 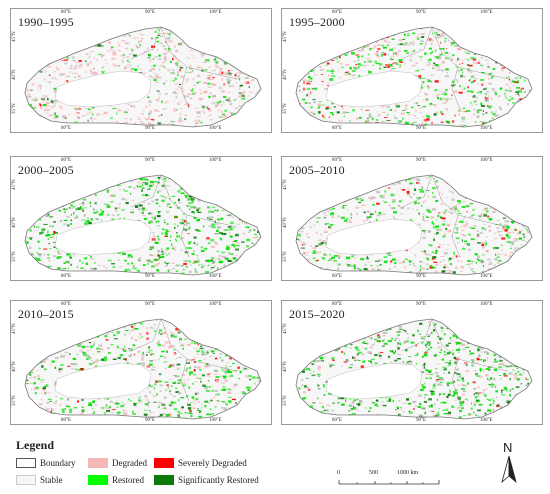 What do you see at coordinates (212, 463) in the screenshot?
I see `legend-label: Severely Degraded` at bounding box center [212, 463].